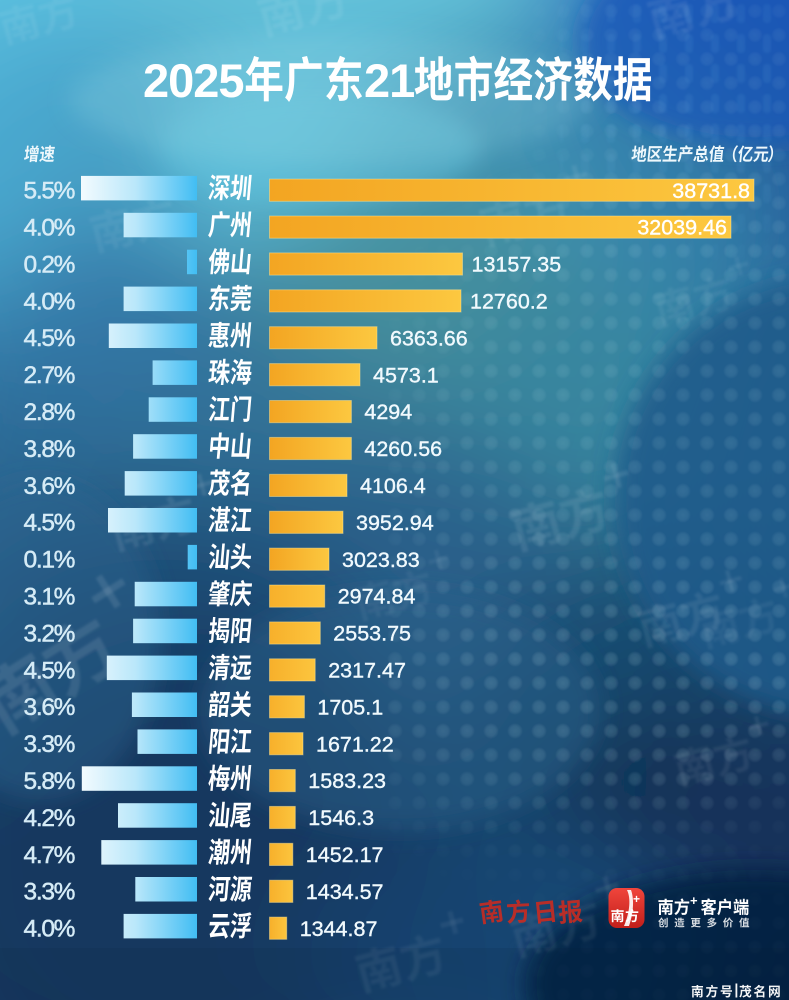  I want to click on svg-text: 3.8%, so click(49, 449).